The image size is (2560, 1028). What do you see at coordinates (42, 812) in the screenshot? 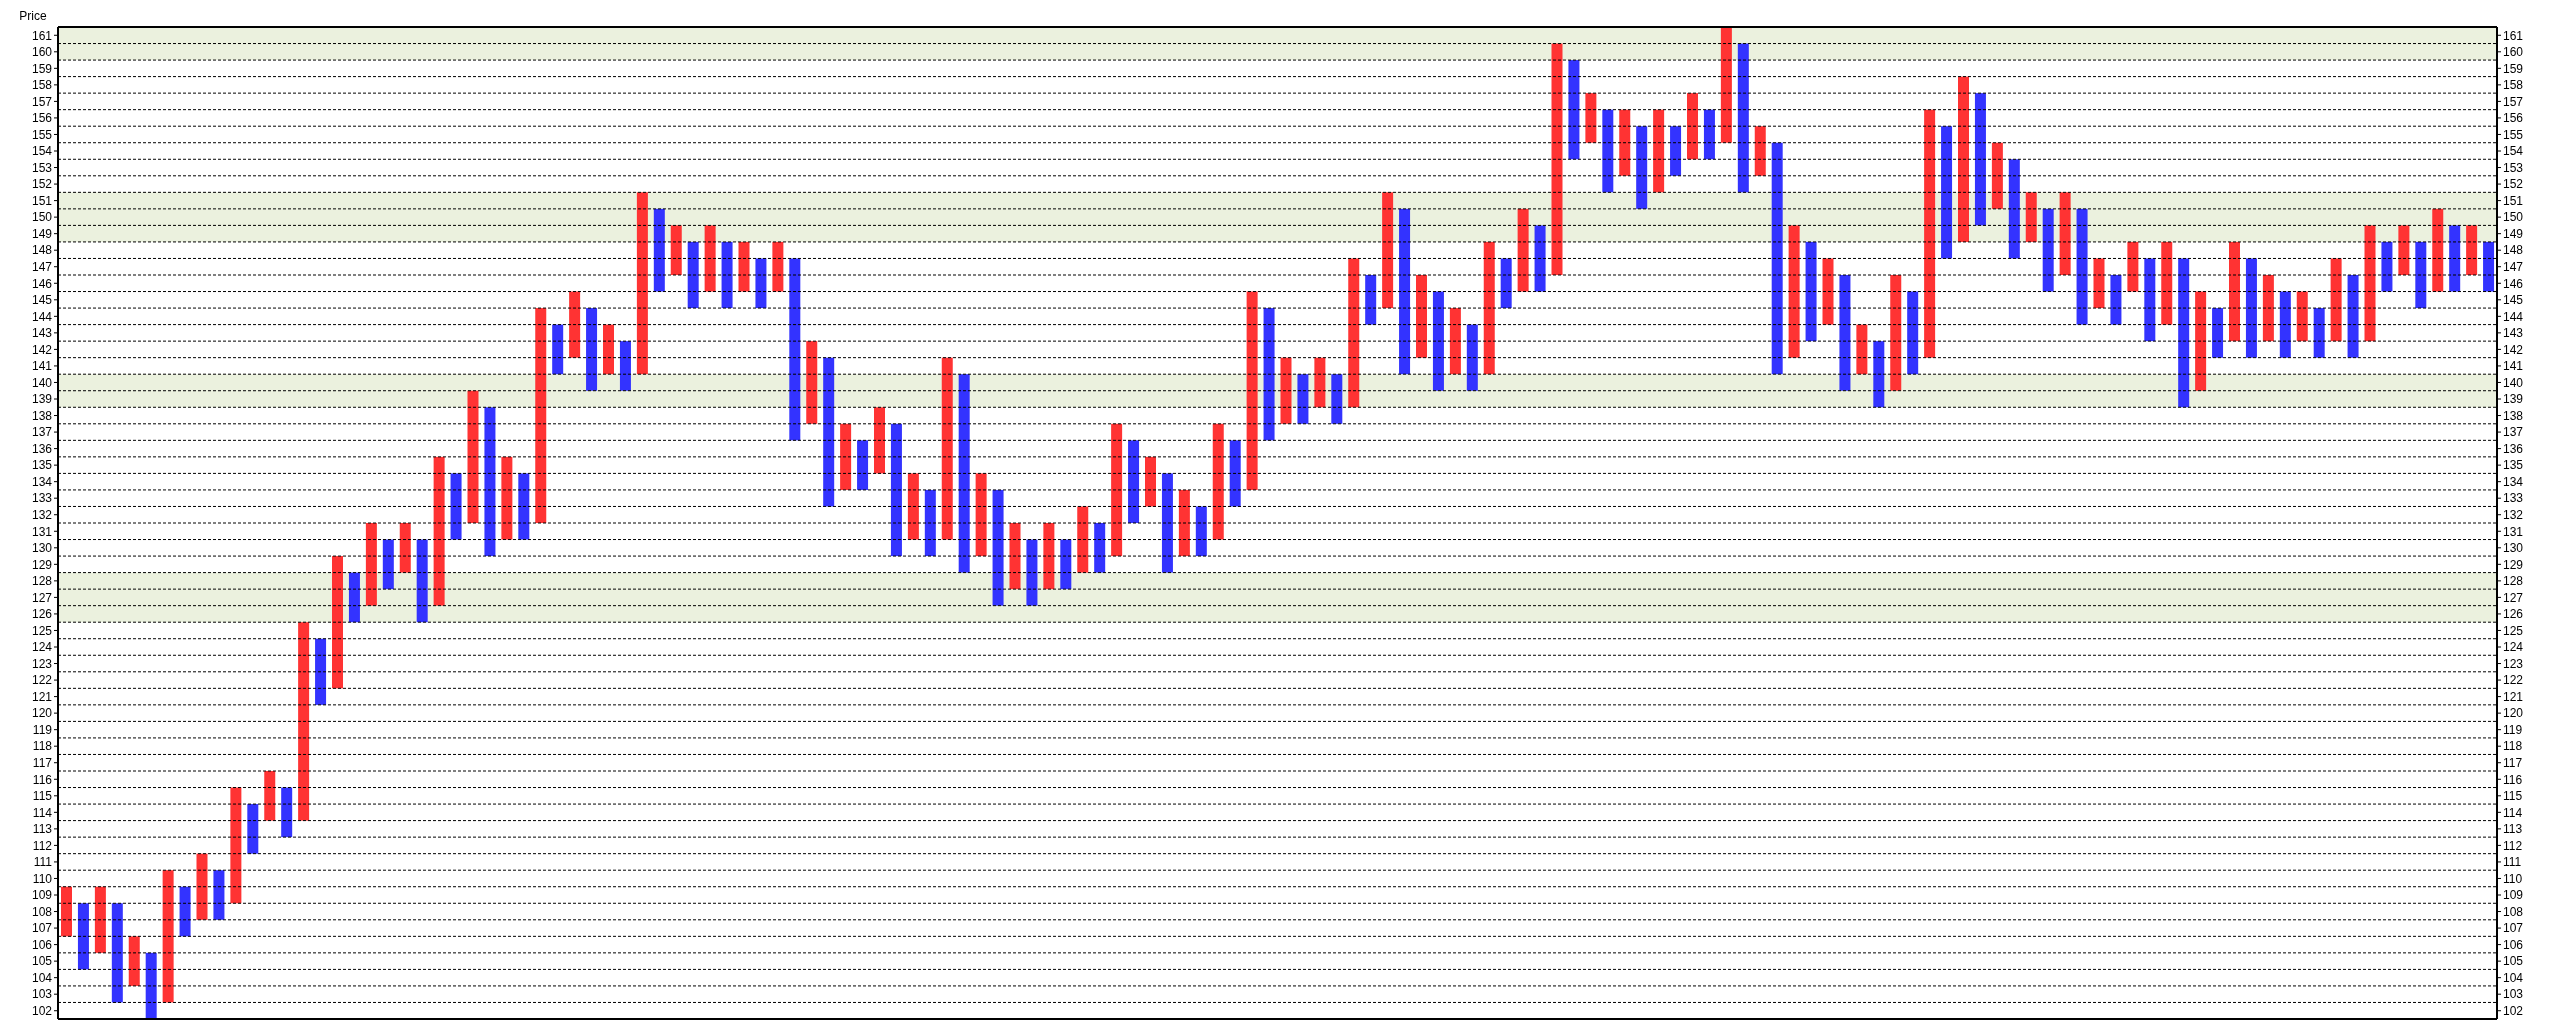
I see `y-tick-label: 114` at bounding box center [42, 812].